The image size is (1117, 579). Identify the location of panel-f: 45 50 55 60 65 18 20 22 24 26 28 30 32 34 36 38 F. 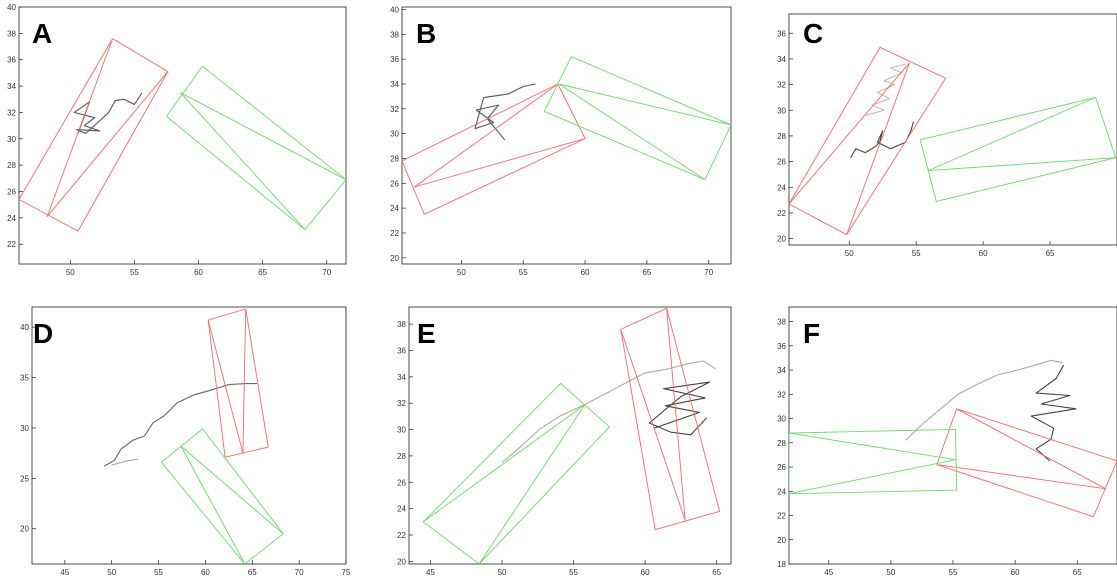
(947, 441).